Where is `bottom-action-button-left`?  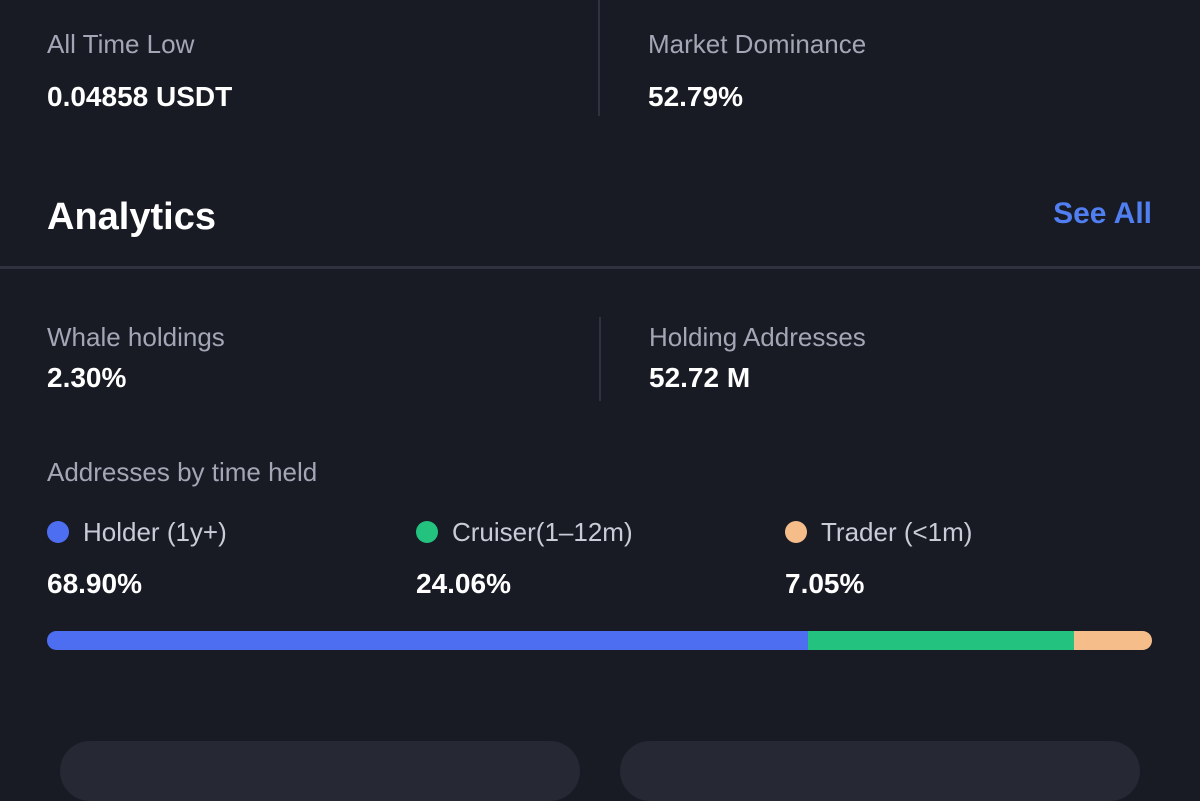
bottom-action-button-left is located at coordinates (320, 771).